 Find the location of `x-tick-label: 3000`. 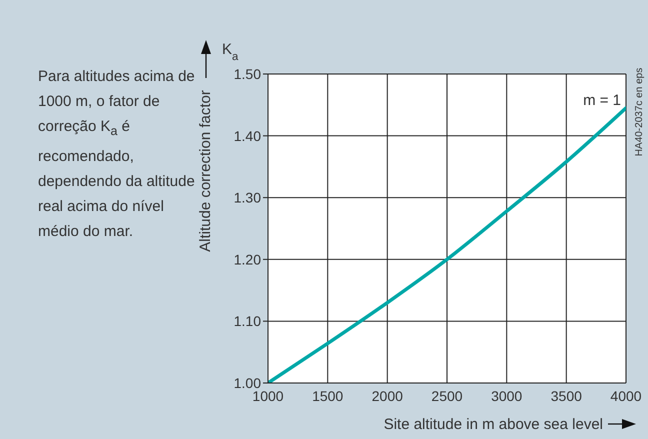

x-tick-label: 3000 is located at coordinates (506, 396).